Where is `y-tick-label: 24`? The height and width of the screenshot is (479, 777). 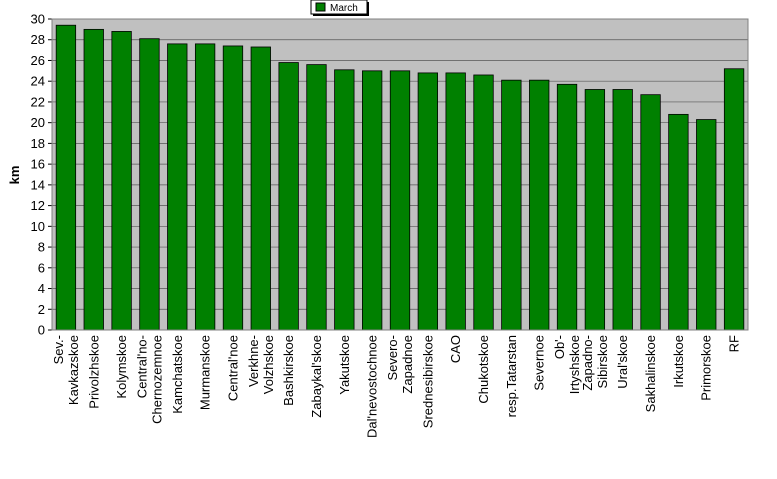 y-tick-label: 24 is located at coordinates (38, 81).